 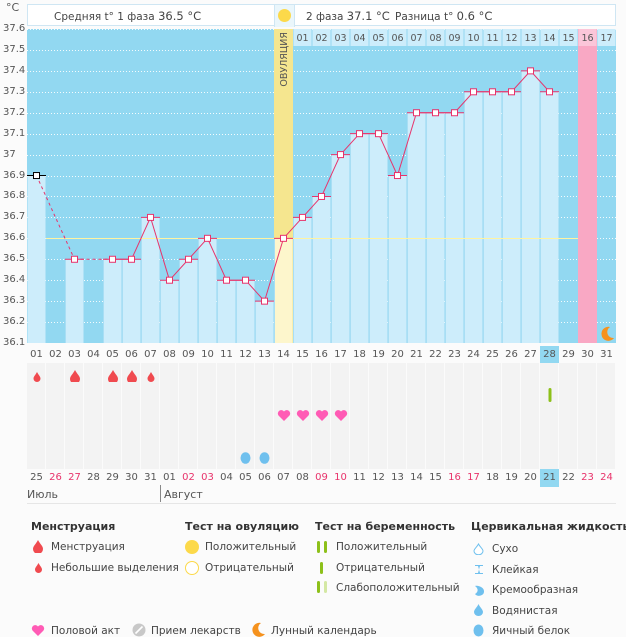 I want to click on cycle-day-label: 25, so click(x=492, y=354).